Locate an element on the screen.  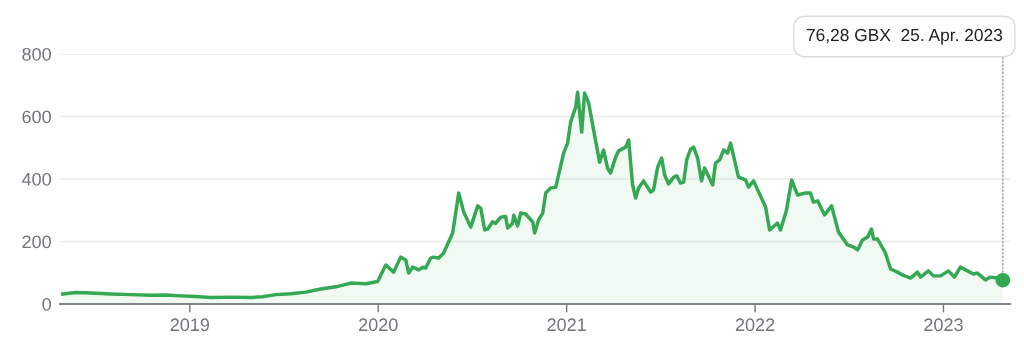
y-tick-label: 600 is located at coordinates (36, 117).